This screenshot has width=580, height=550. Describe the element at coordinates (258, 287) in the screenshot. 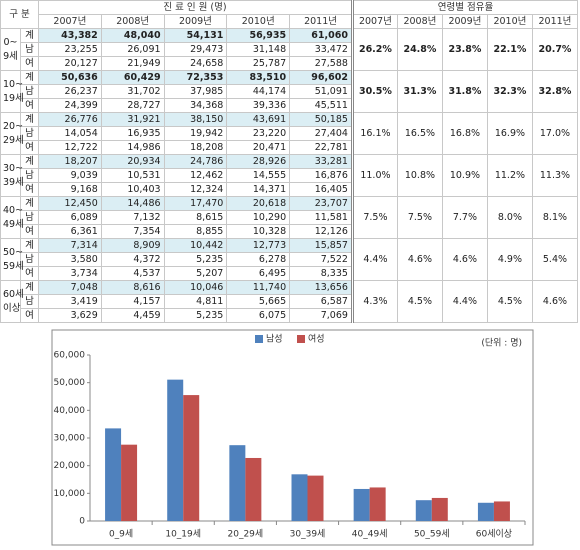

I see `count-cell: 11,740` at that location.